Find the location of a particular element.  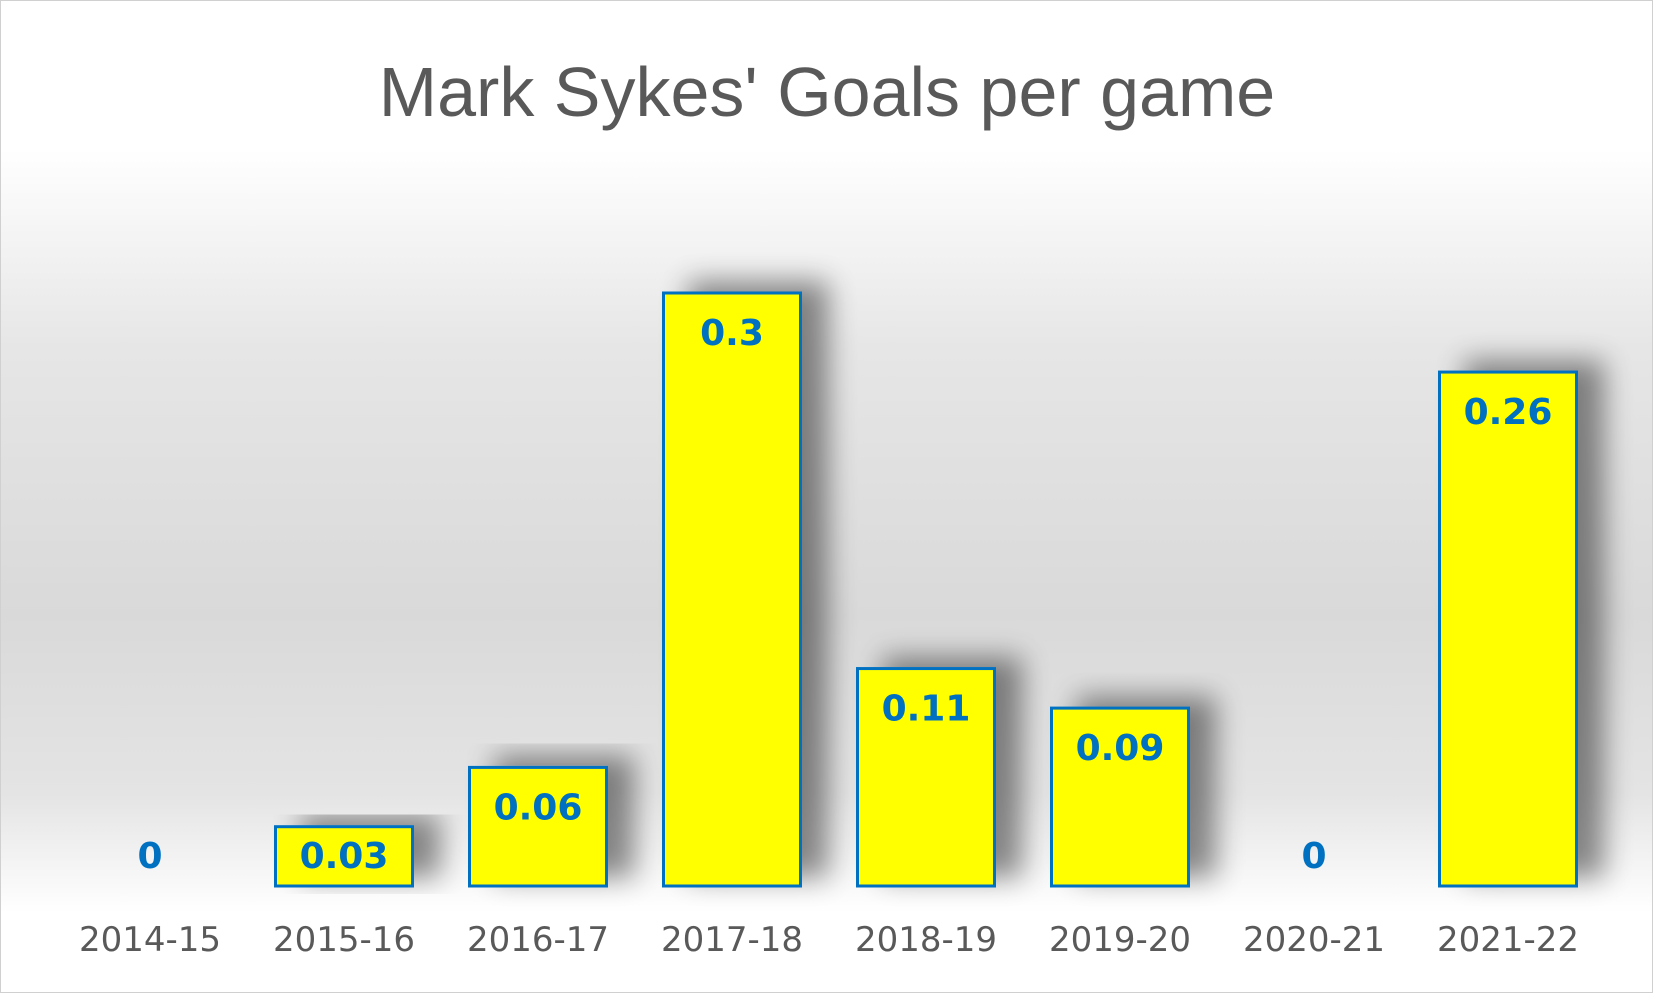

data-label-2015-16: 0.03 is located at coordinates (344, 856).